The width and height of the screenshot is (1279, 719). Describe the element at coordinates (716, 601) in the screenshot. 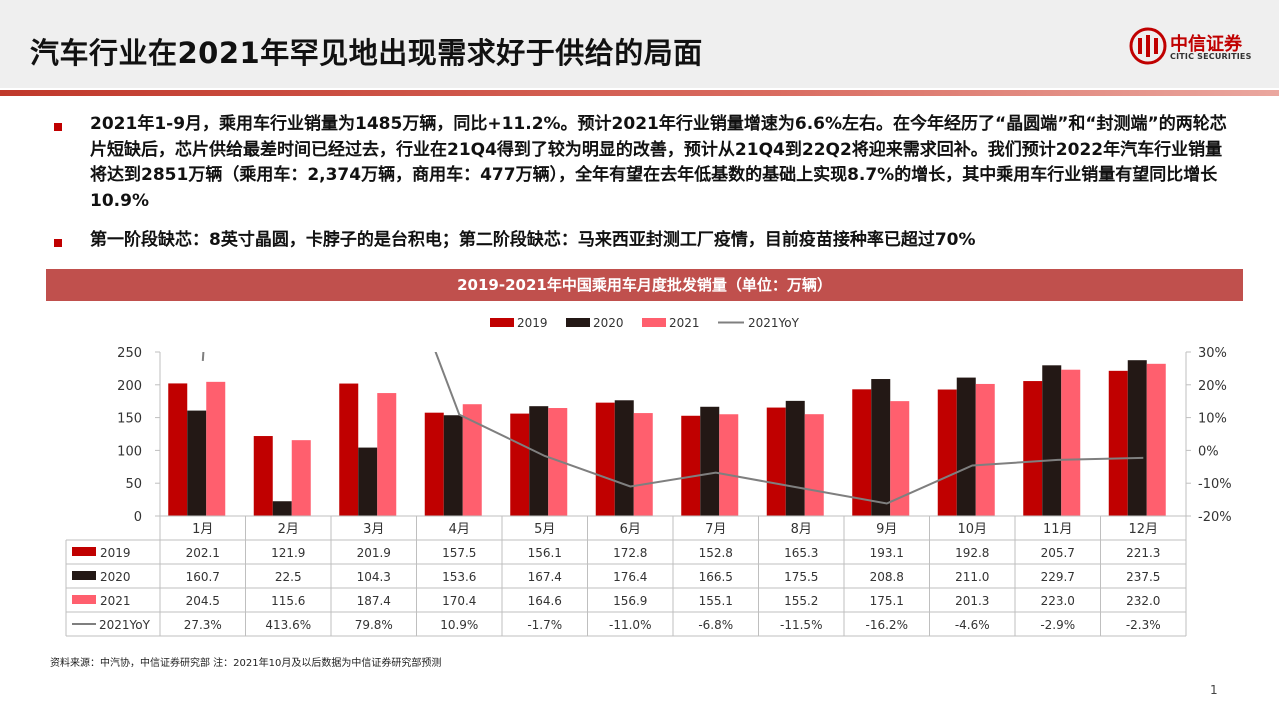

I see `table-cell-2021: 155.1` at that location.